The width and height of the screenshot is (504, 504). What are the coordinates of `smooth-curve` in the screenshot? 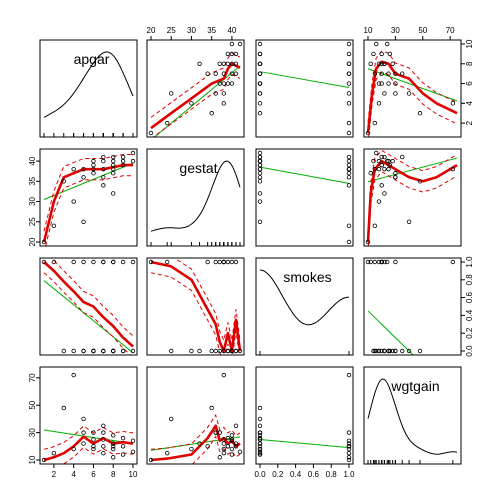 It's located at (195, 96).